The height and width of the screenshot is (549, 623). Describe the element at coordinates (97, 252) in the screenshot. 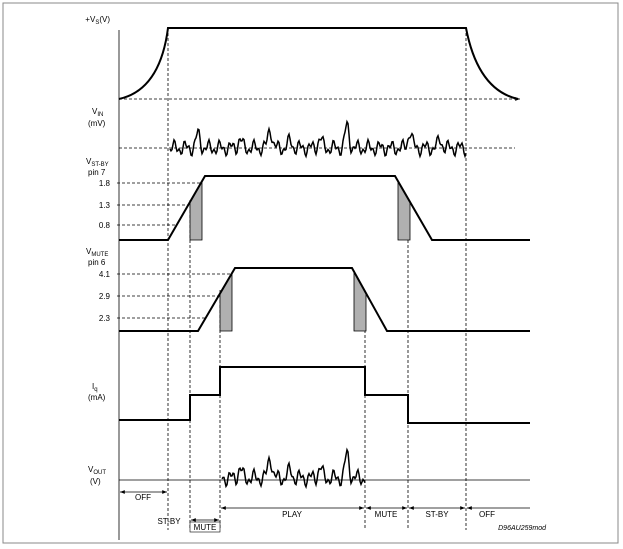

I see `vmute-label: VMUTE` at that location.